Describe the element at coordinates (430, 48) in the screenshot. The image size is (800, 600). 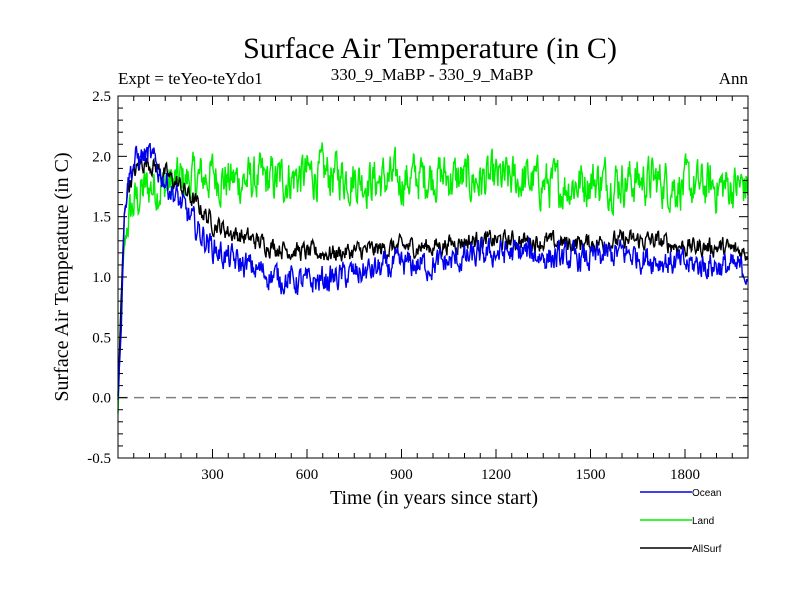
I see `chart-title: Surface Air Temperature (in C)` at that location.